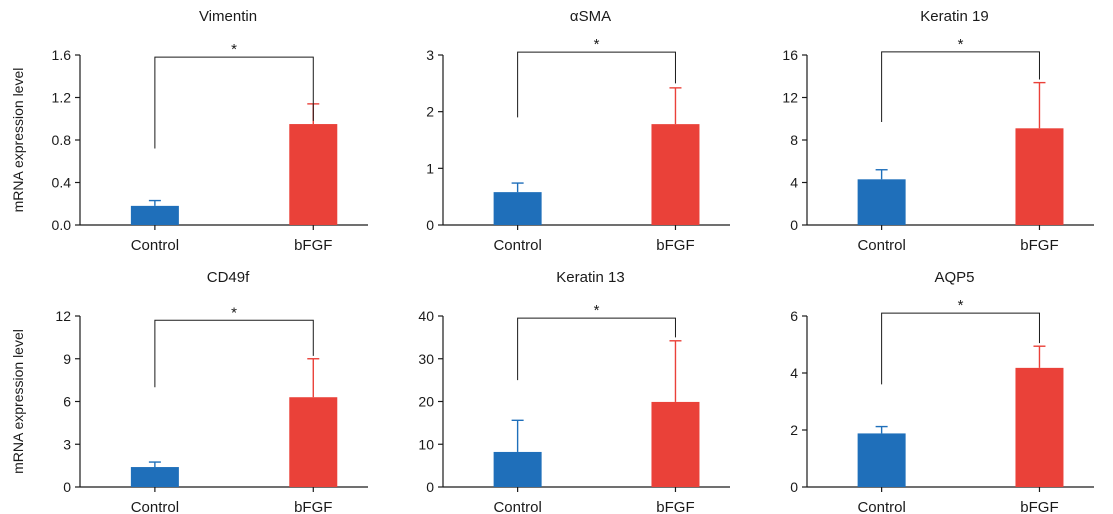  Describe the element at coordinates (942, 391) in the screenshot. I see `chart-panel-6: AQP5 0 2 4 6 Control bFGF *` at that location.